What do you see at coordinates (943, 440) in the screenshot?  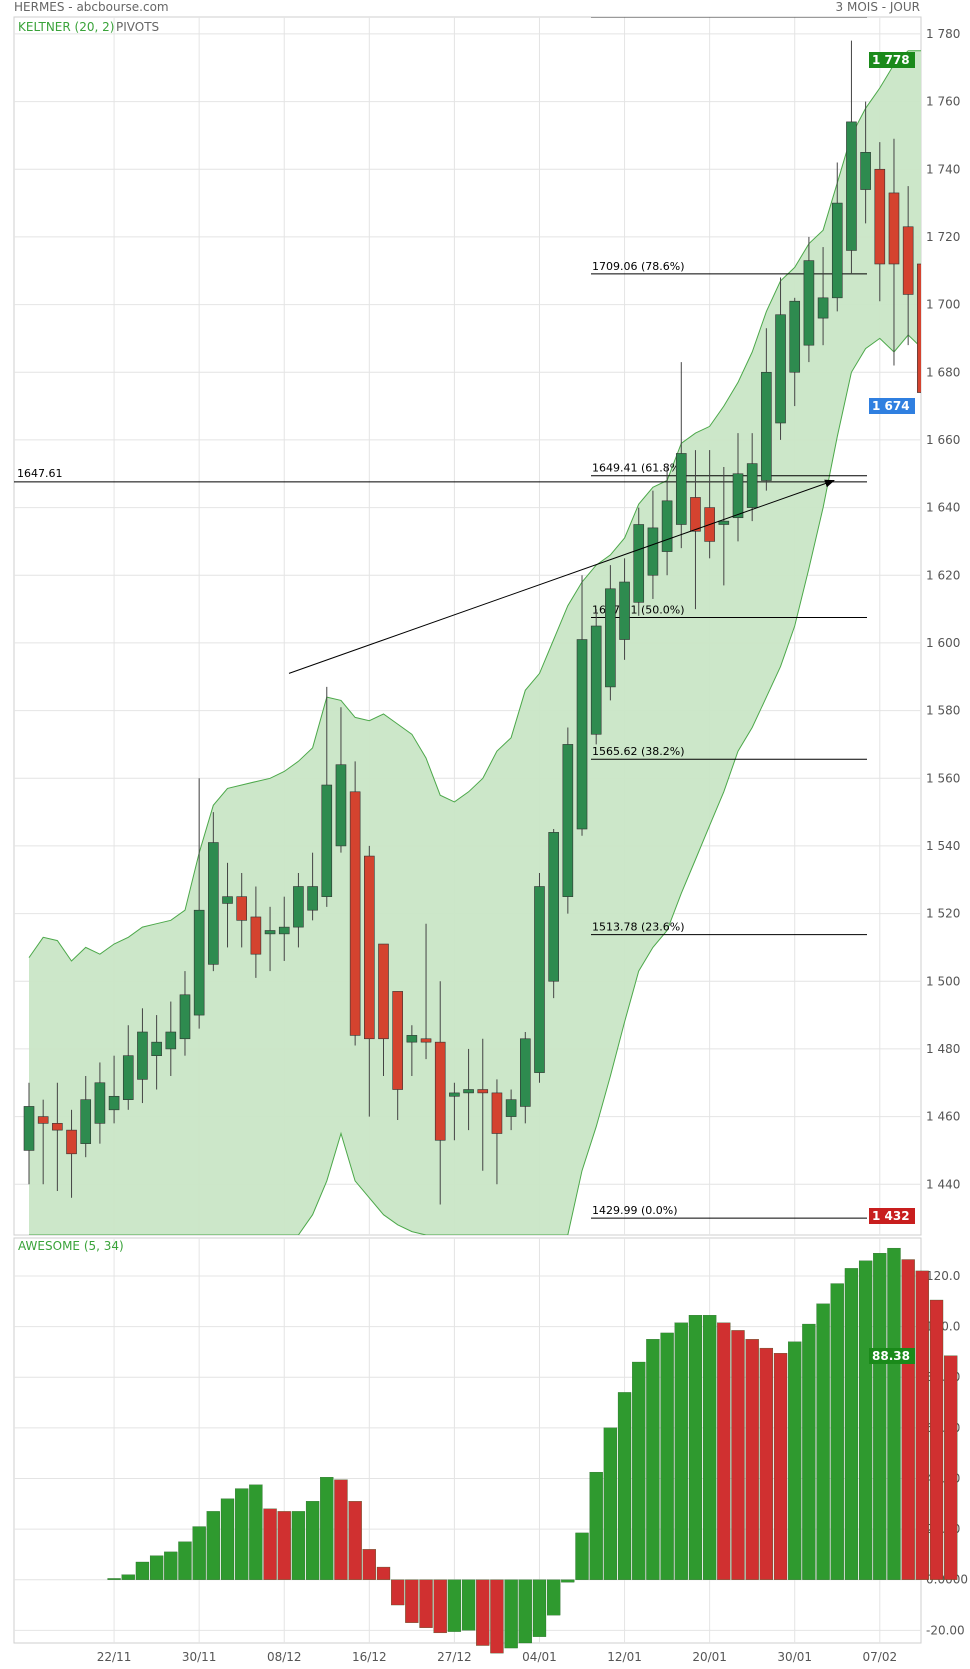 I see `price-y-tick-label: 1 660` at bounding box center [943, 440].